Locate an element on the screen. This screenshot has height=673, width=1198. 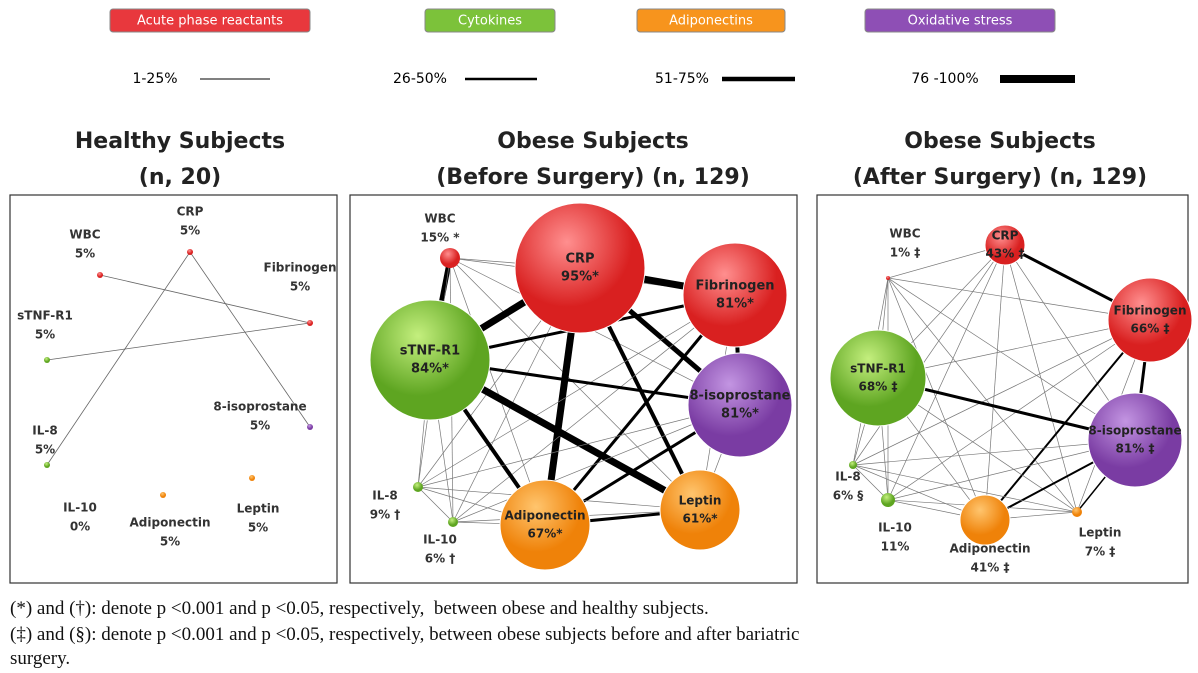
line-width-label: 76 -100% is located at coordinates (944, 79).